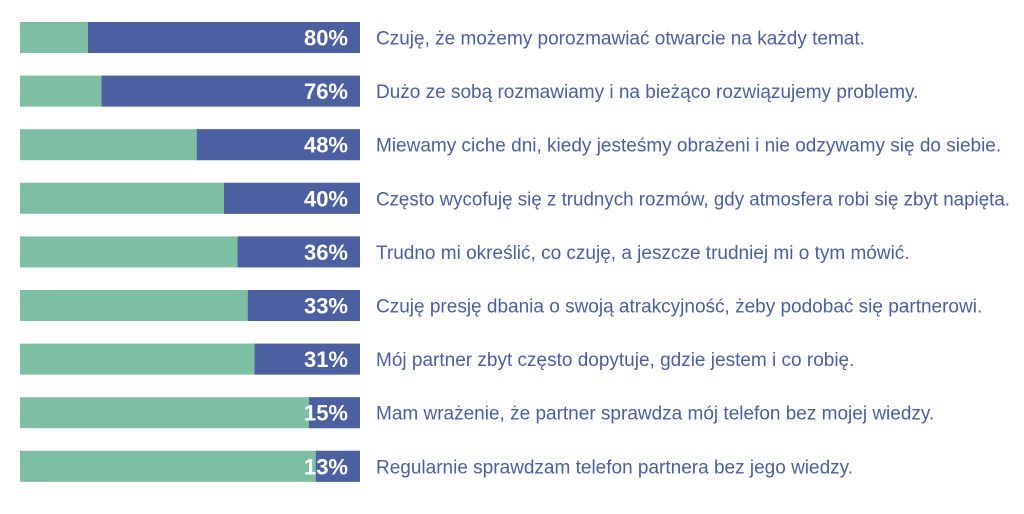 This screenshot has width=1024, height=514. I want to click on value-label: 40%, so click(326, 198).